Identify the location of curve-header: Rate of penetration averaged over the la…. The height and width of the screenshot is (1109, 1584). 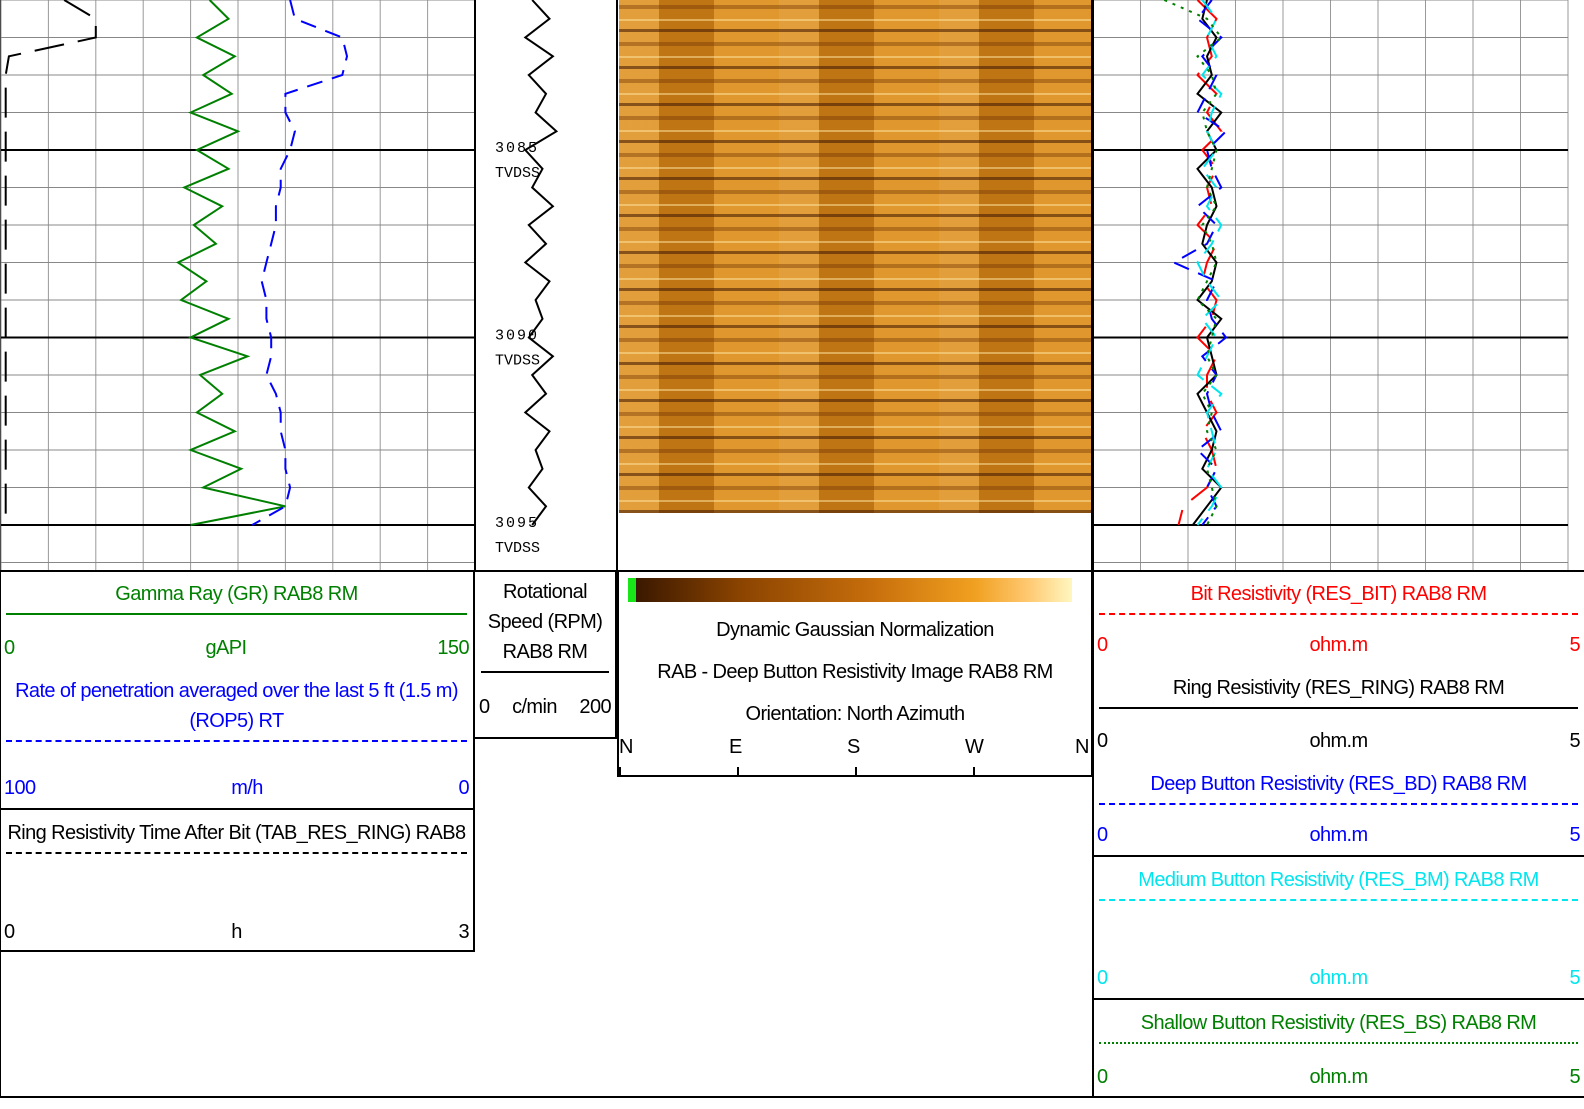
(236, 739).